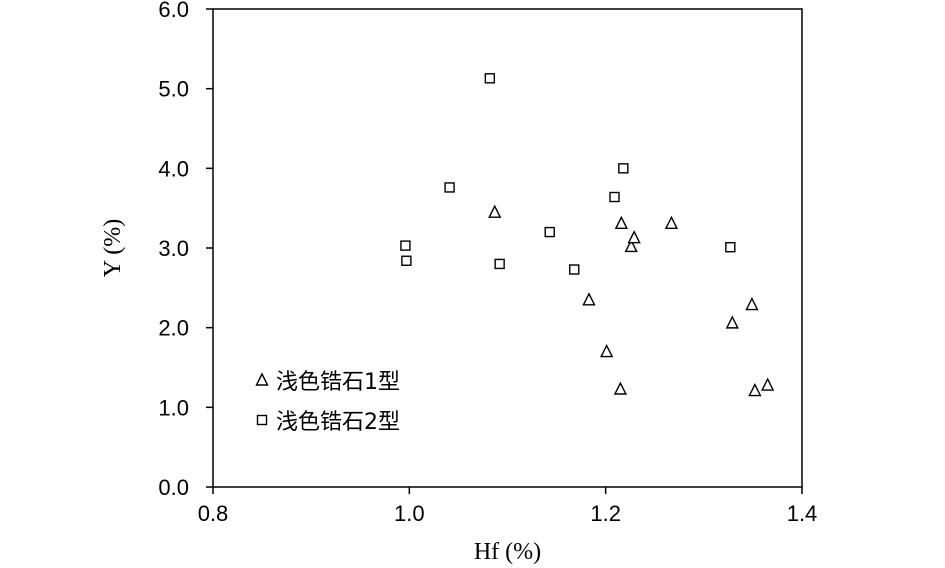 The width and height of the screenshot is (945, 568). What do you see at coordinates (409, 513) in the screenshot?
I see `x-tick-label: 1.0` at bounding box center [409, 513].